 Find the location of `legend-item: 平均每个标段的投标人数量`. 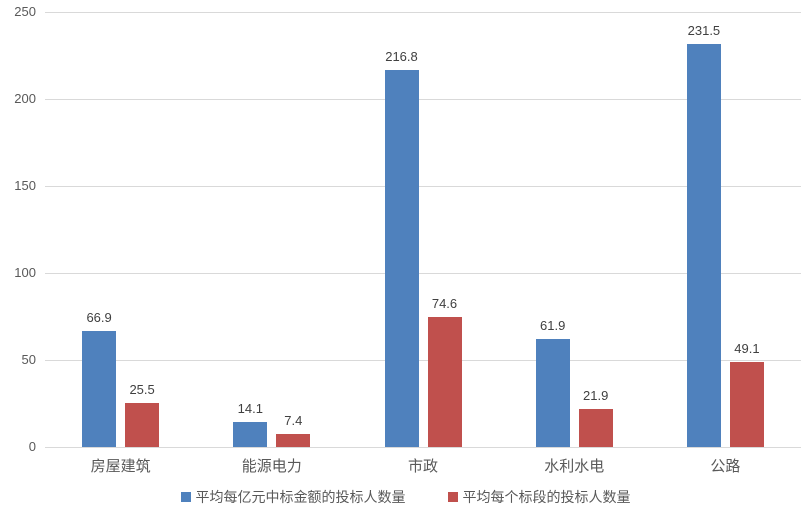

legend-item: 平均每个标段的投标人数量 is located at coordinates (539, 497).